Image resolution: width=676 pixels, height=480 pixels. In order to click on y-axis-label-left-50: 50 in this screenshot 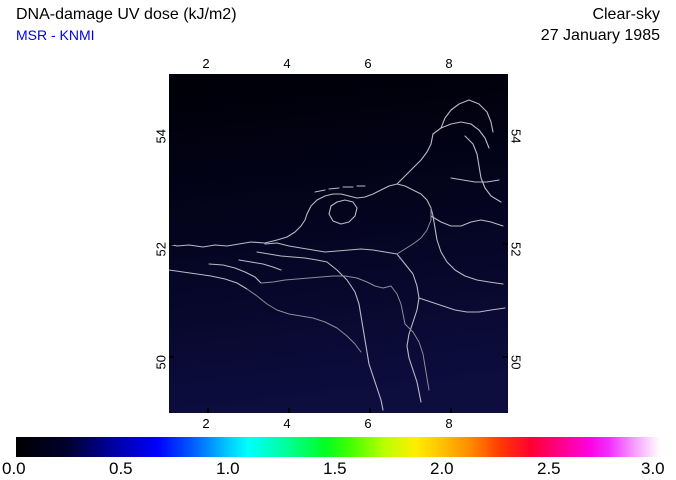, I will do `click(161, 362)`.